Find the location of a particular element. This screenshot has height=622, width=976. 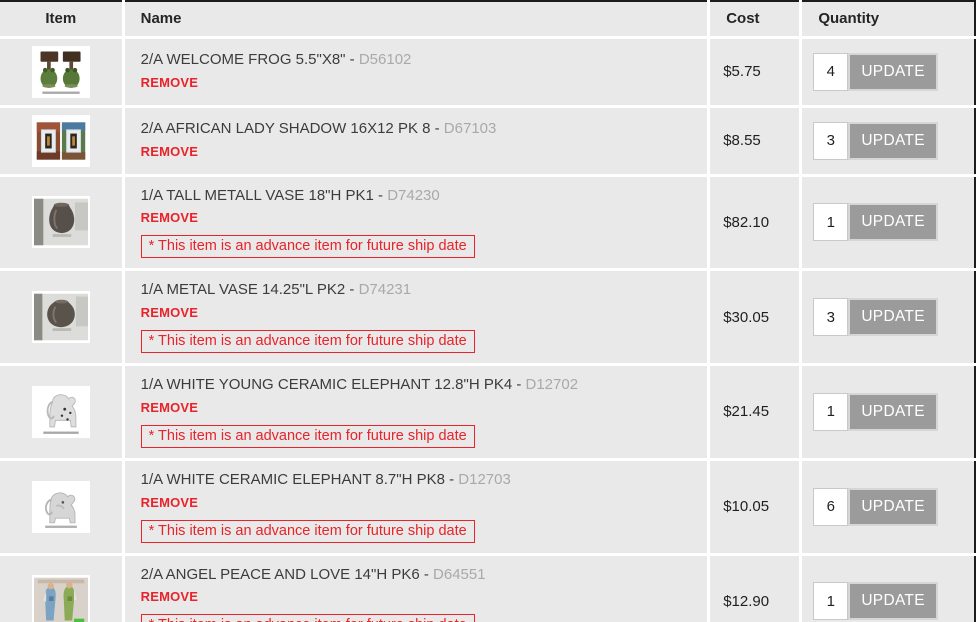

column-header-quantity: Quantity is located at coordinates (887, 20).